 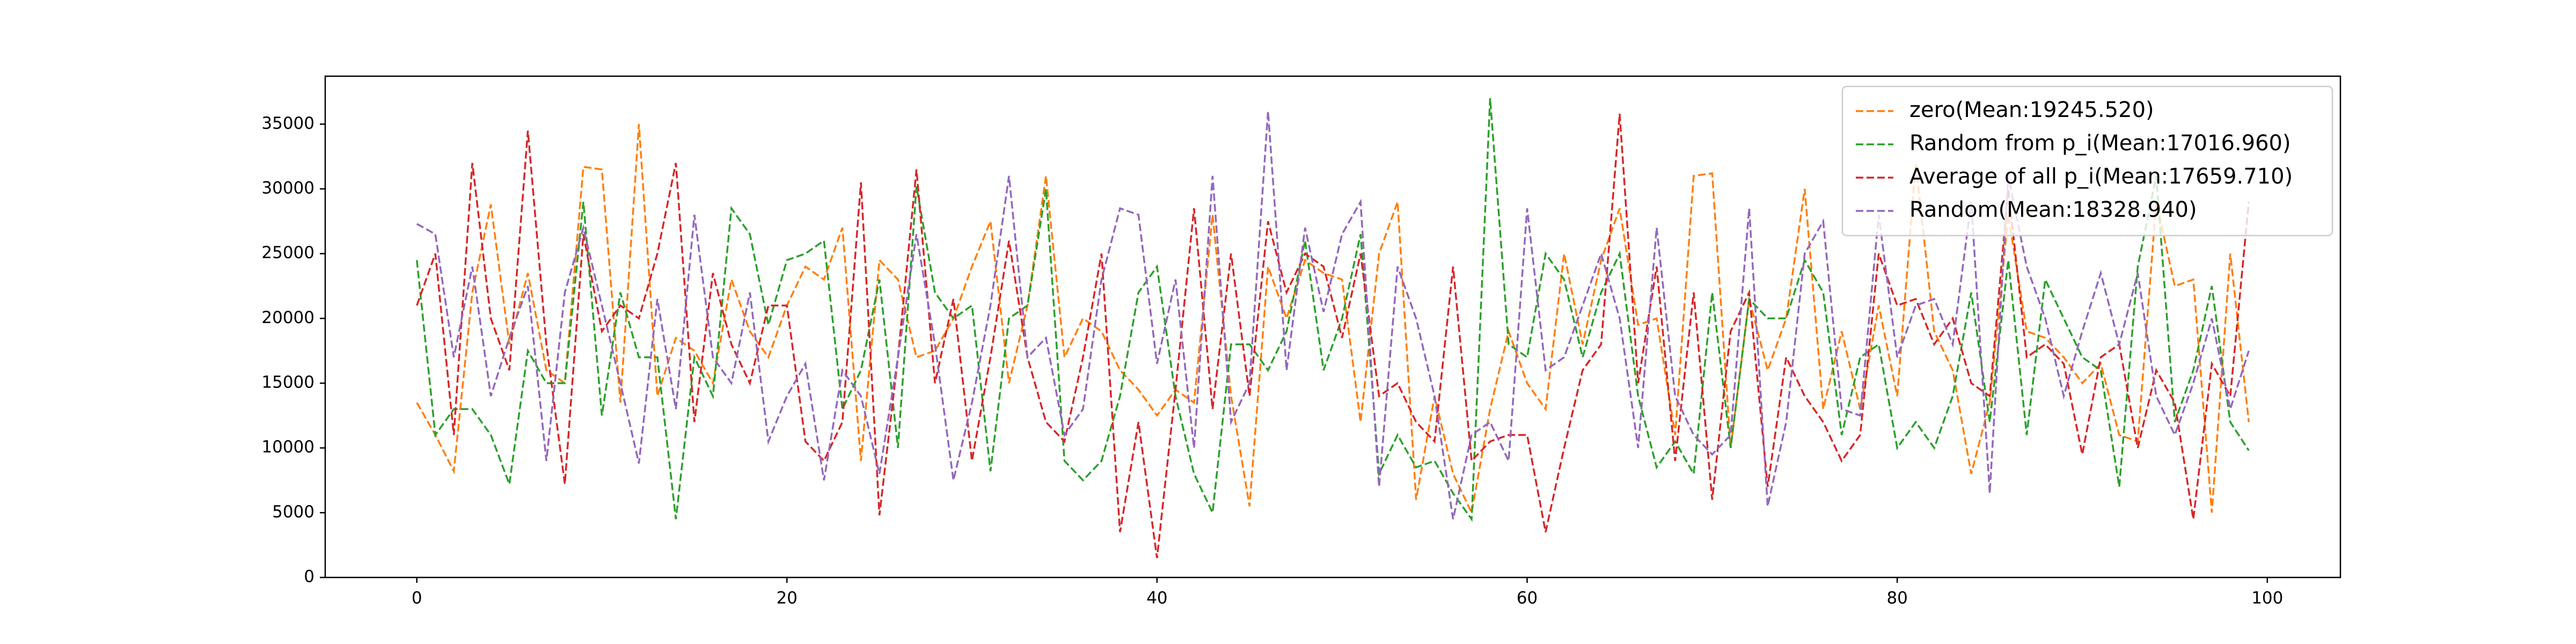 What do you see at coordinates (2053, 209) in the screenshot?
I see `legend-label: Random(Mean:18328.940)` at bounding box center [2053, 209].